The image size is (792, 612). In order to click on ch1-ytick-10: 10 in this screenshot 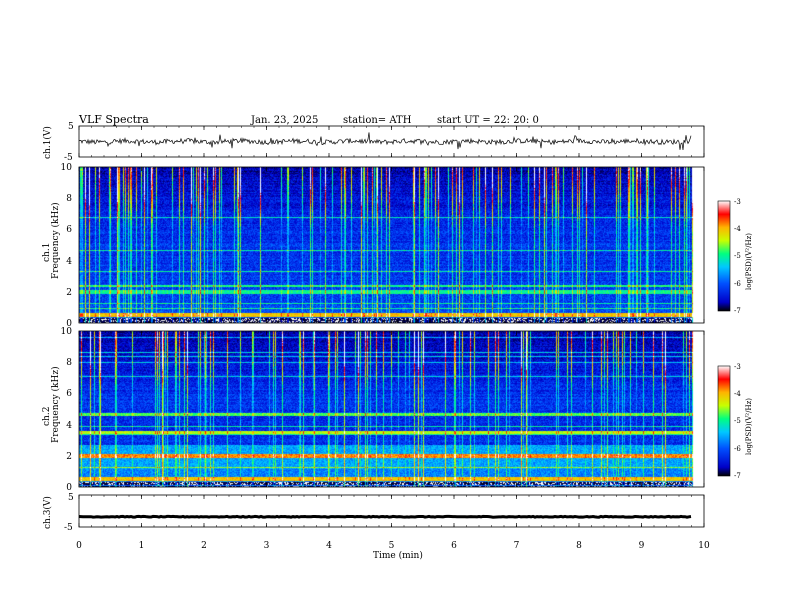, I will do `click(67, 168)`.